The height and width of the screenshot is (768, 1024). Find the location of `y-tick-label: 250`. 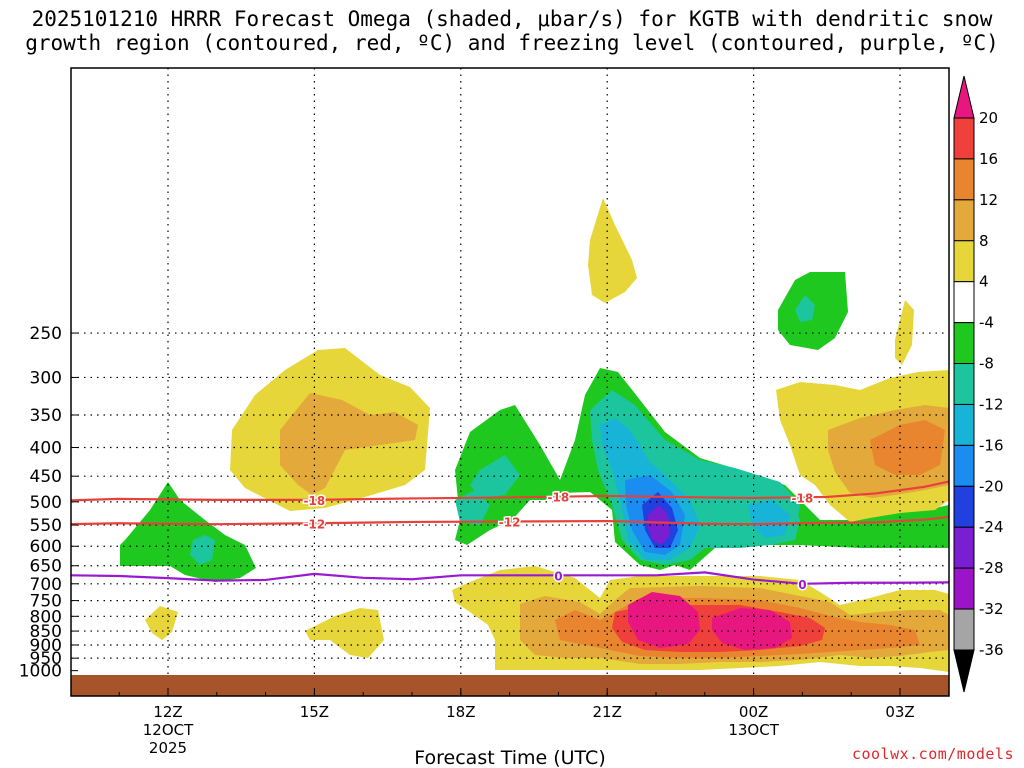

y-tick-label: 250 is located at coordinates (46, 334).